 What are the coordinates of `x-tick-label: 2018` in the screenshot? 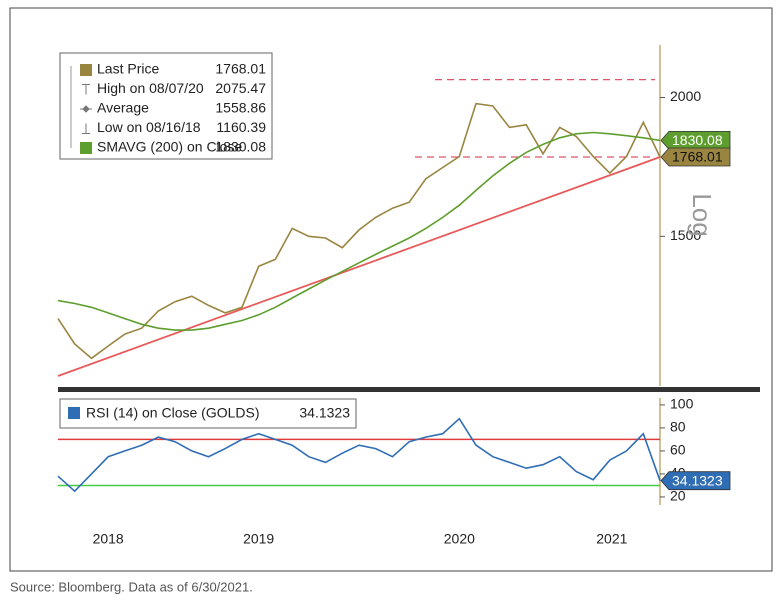 It's located at (108, 539).